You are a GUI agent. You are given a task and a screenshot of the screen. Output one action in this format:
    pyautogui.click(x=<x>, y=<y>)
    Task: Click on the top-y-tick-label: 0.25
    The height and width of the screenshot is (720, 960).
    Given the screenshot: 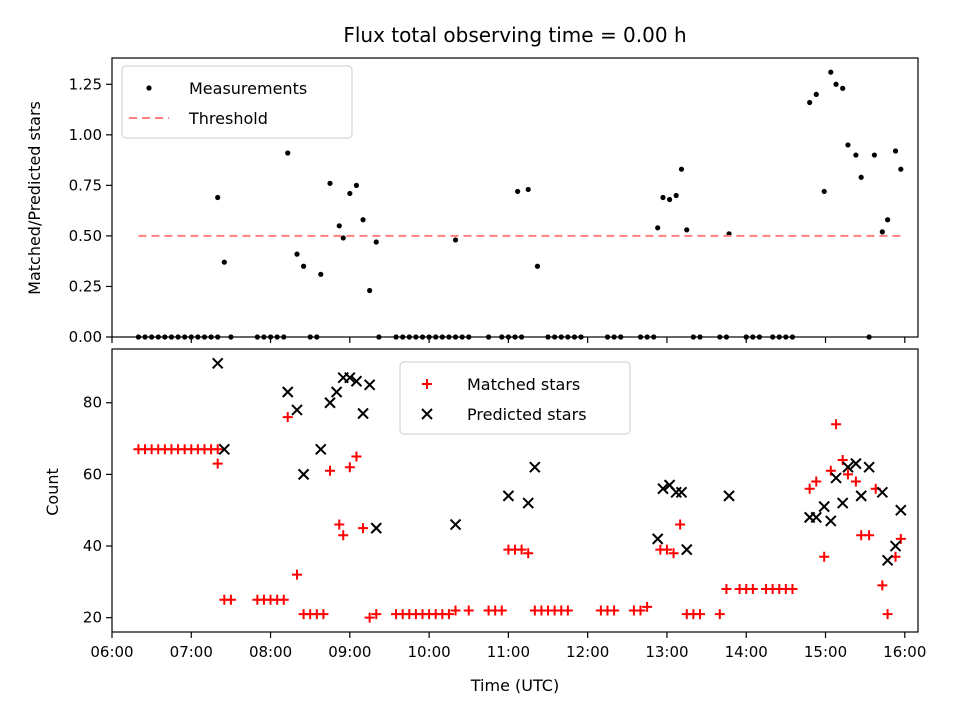 What is the action you would take?
    pyautogui.click(x=85, y=286)
    